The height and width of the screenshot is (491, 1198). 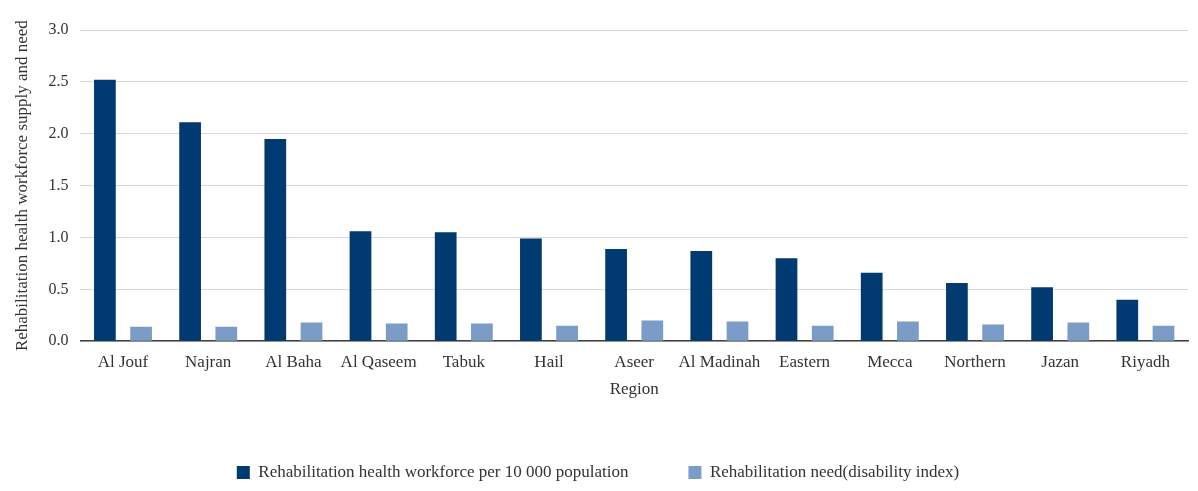 I want to click on x-tick-label: Al Jouf, so click(x=123, y=361).